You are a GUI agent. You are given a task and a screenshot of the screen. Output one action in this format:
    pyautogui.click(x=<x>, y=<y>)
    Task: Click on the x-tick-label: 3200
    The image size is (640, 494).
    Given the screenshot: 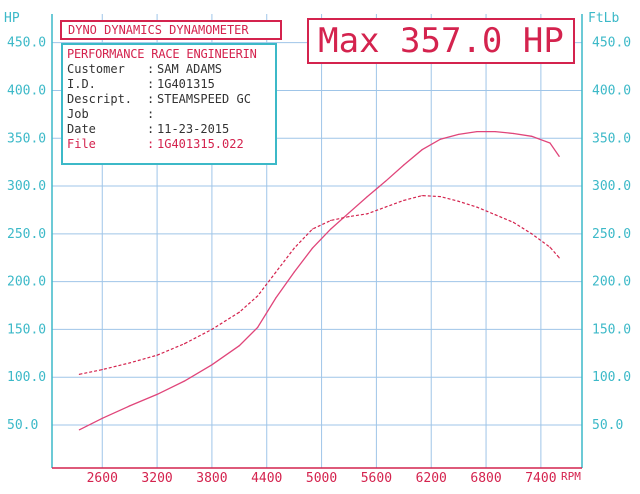 What is the action you would take?
    pyautogui.click(x=156, y=478)
    